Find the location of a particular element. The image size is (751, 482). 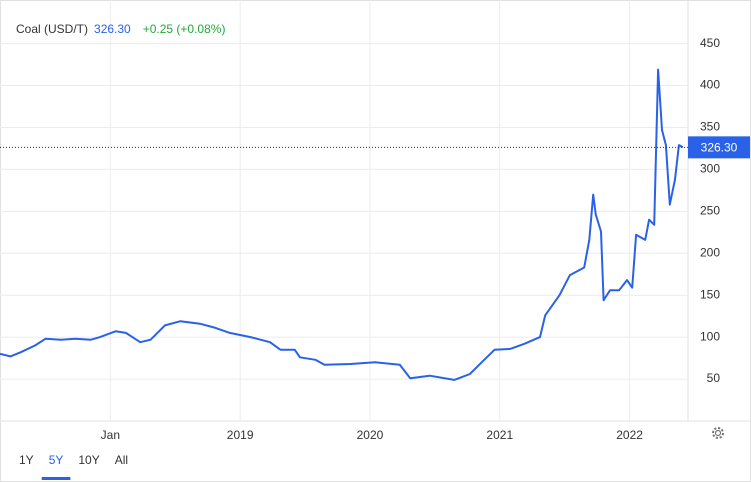

x-tick-label: 2020 is located at coordinates (370, 435).